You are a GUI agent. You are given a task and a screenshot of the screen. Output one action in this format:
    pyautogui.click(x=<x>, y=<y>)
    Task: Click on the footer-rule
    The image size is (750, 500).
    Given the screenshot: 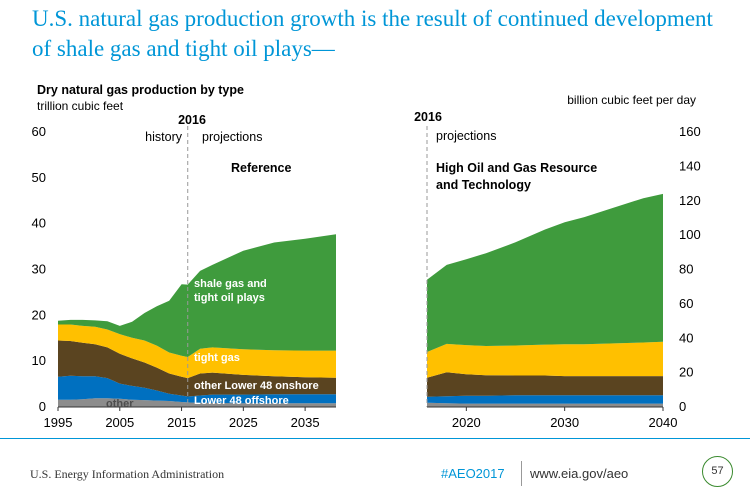 What is the action you would take?
    pyautogui.click(x=375, y=438)
    